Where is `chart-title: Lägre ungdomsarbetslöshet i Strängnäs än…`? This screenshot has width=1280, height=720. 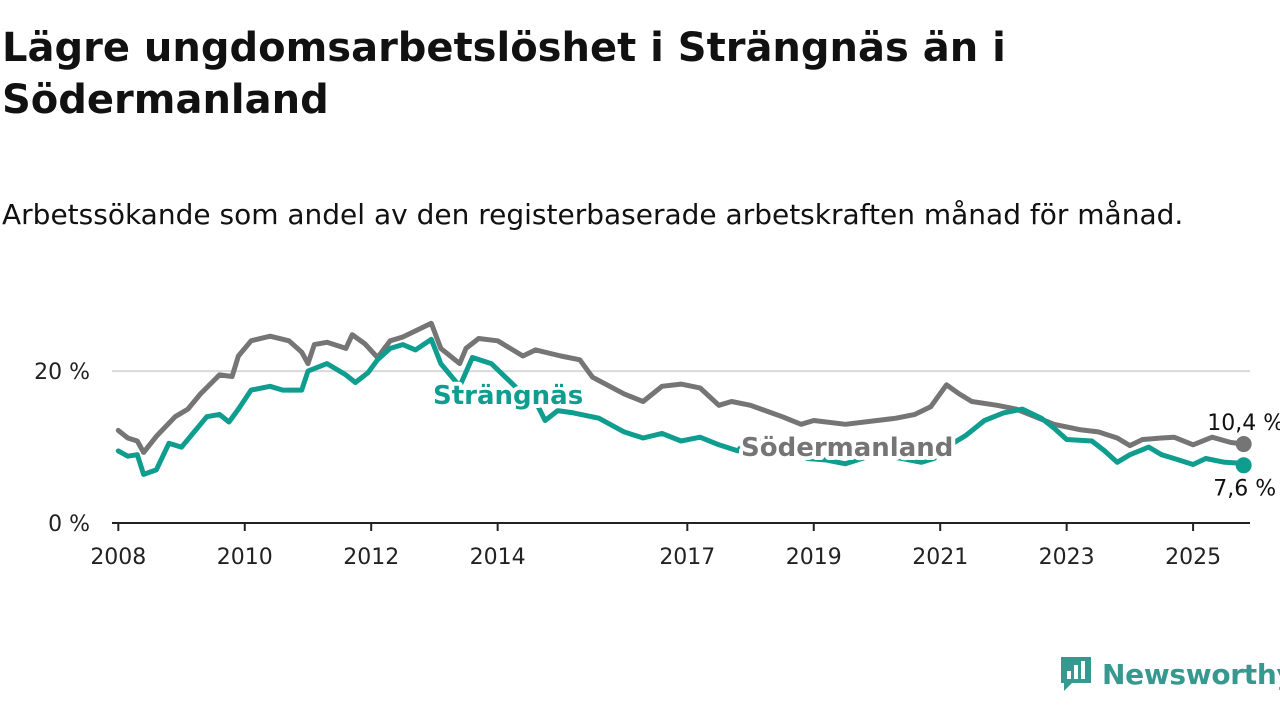 chart-title: Lägre ungdomsarbetslöshet i Strängnäs än… is located at coordinates (504, 74).